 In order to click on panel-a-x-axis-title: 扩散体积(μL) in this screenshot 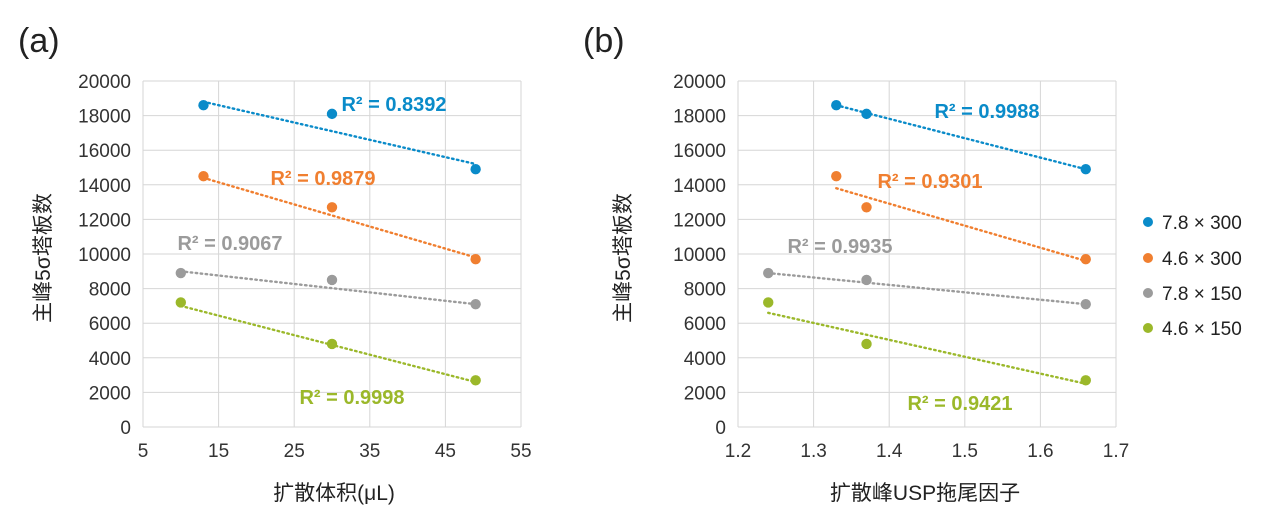, I will do `click(334, 493)`.